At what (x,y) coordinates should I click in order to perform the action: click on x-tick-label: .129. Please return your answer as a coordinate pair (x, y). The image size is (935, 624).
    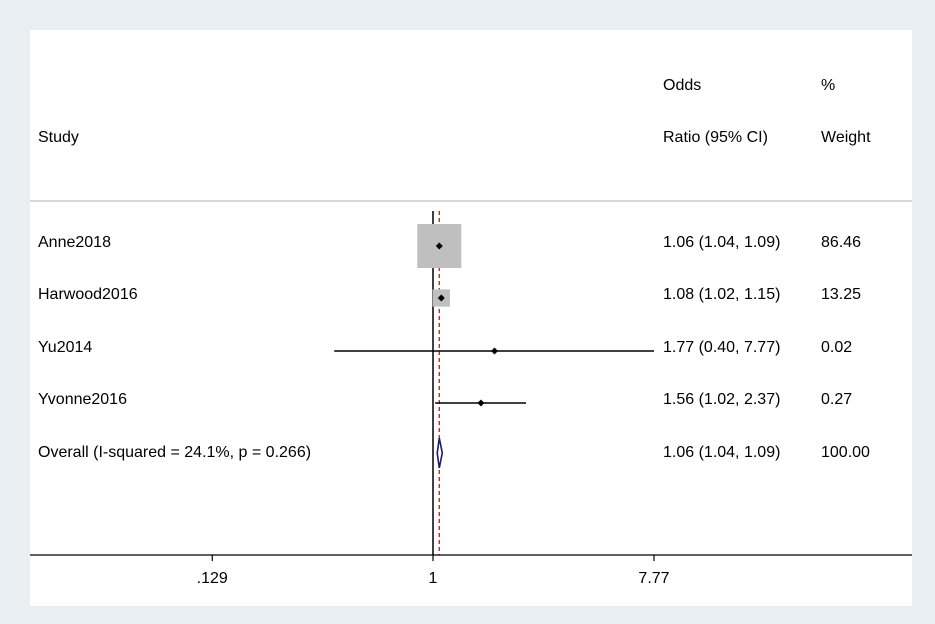
    Looking at the image, I should click on (212, 578).